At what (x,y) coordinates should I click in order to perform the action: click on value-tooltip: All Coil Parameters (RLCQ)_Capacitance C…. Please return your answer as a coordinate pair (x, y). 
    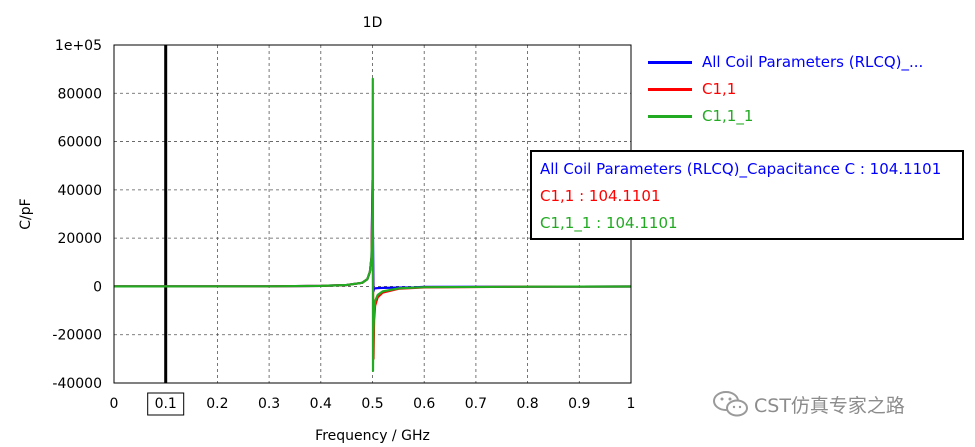
    Looking at the image, I should click on (747, 195).